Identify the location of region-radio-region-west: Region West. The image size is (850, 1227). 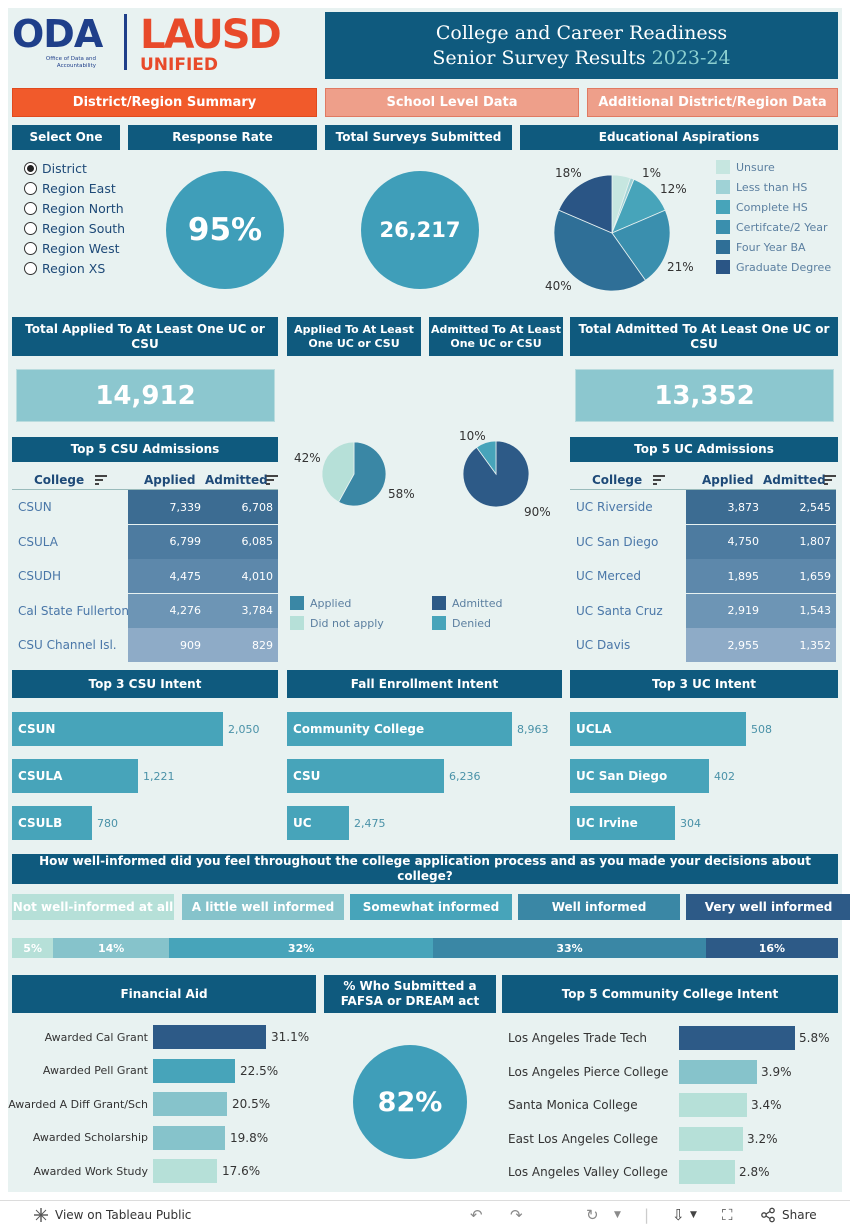
(72, 248).